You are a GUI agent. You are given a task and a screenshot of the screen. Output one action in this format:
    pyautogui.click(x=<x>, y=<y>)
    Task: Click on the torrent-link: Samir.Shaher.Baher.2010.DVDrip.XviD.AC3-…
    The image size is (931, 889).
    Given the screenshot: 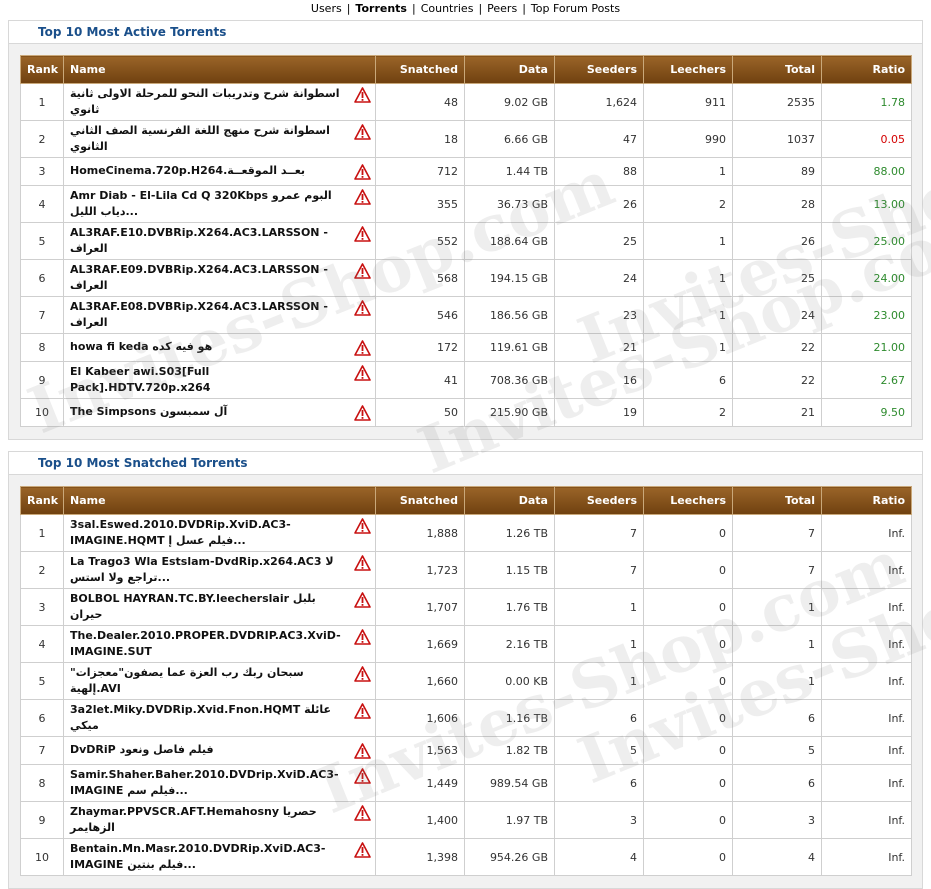 What is the action you would take?
    pyautogui.click(x=204, y=782)
    